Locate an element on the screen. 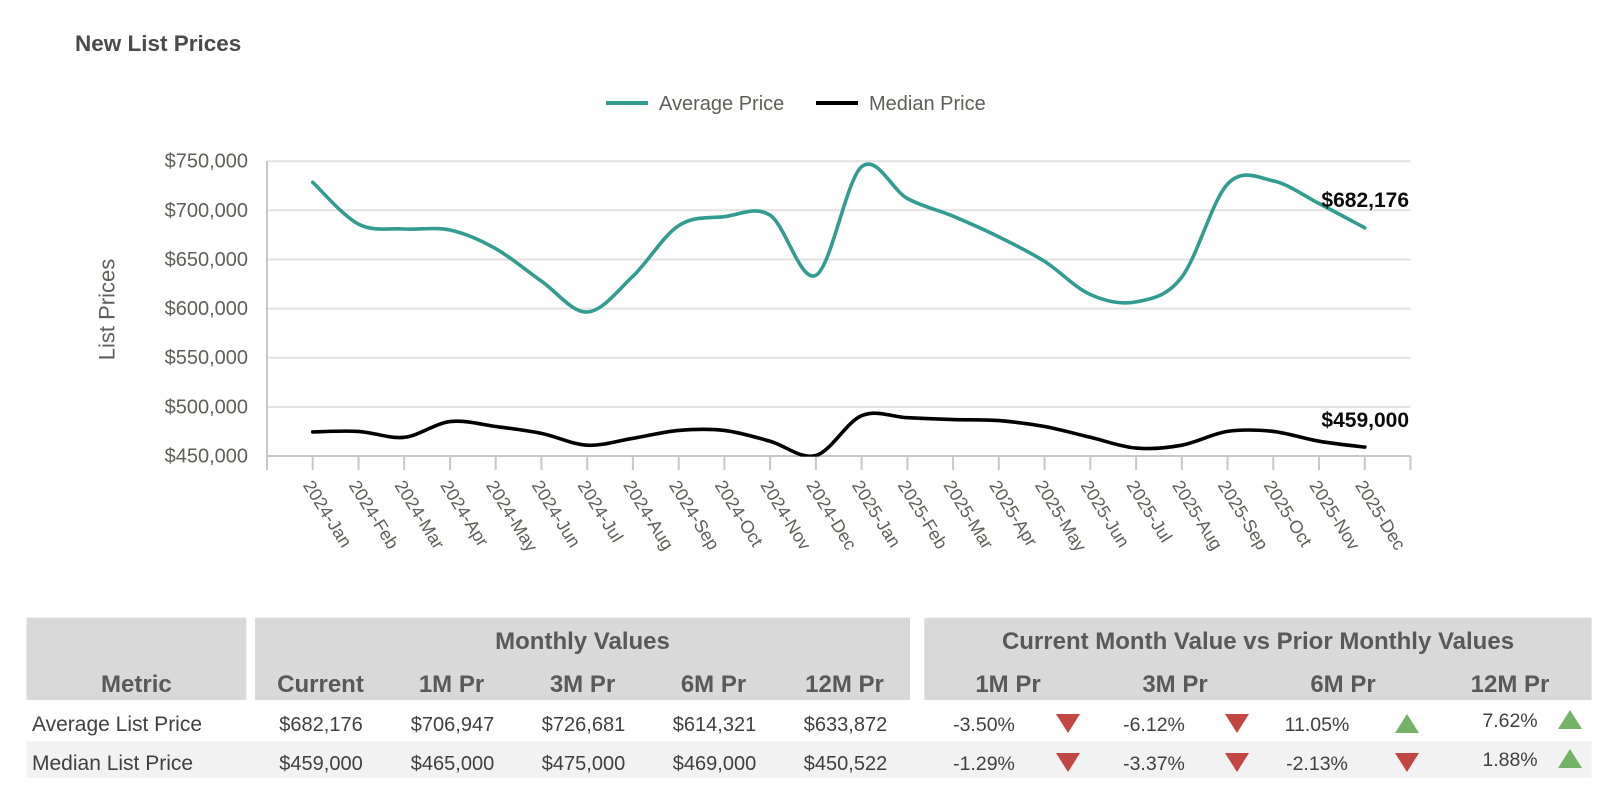 The image size is (1612, 802). svg-text: Metric is located at coordinates (136, 684).